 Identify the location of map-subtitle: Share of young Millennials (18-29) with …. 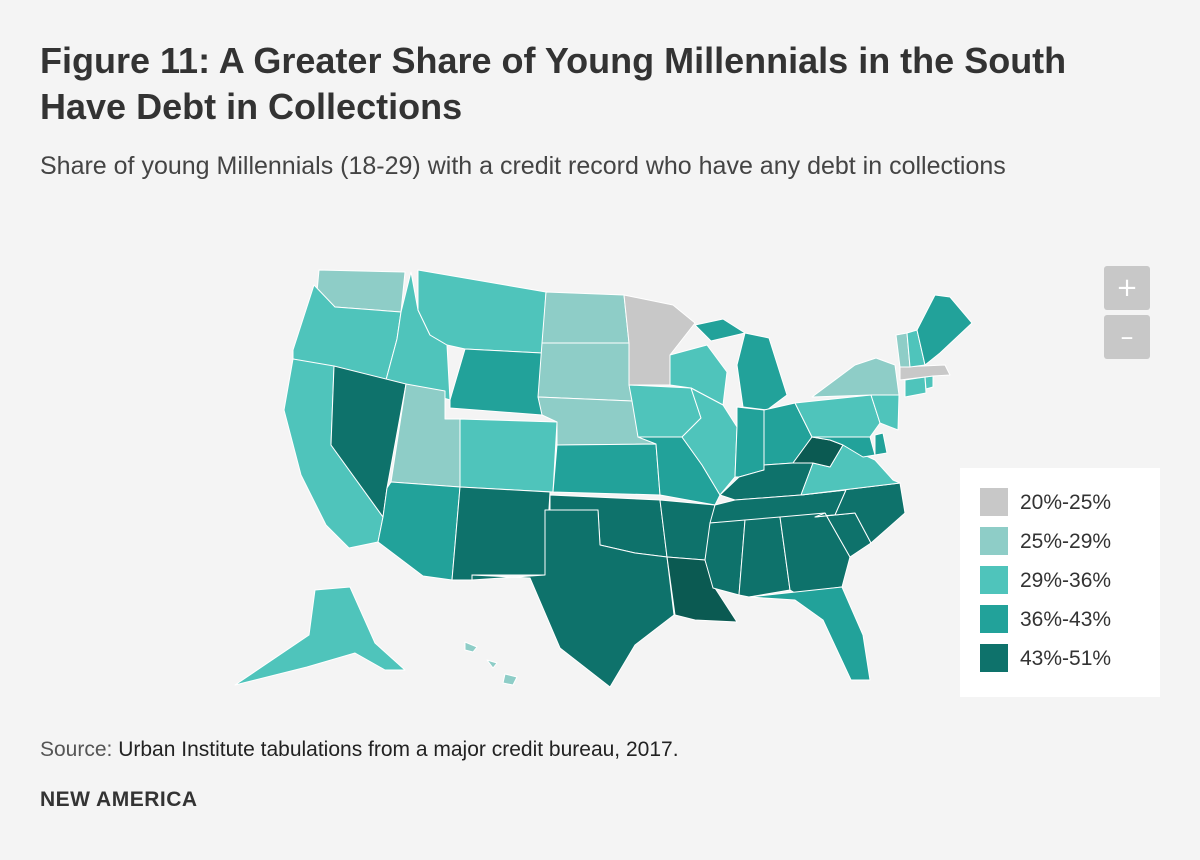
(523, 166).